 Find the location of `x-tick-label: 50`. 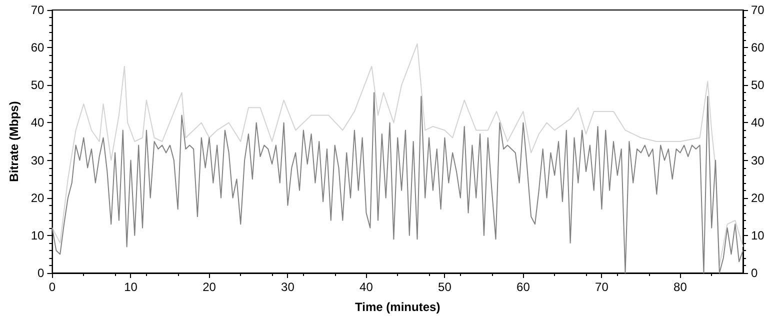

x-tick-label: 50 is located at coordinates (445, 287).